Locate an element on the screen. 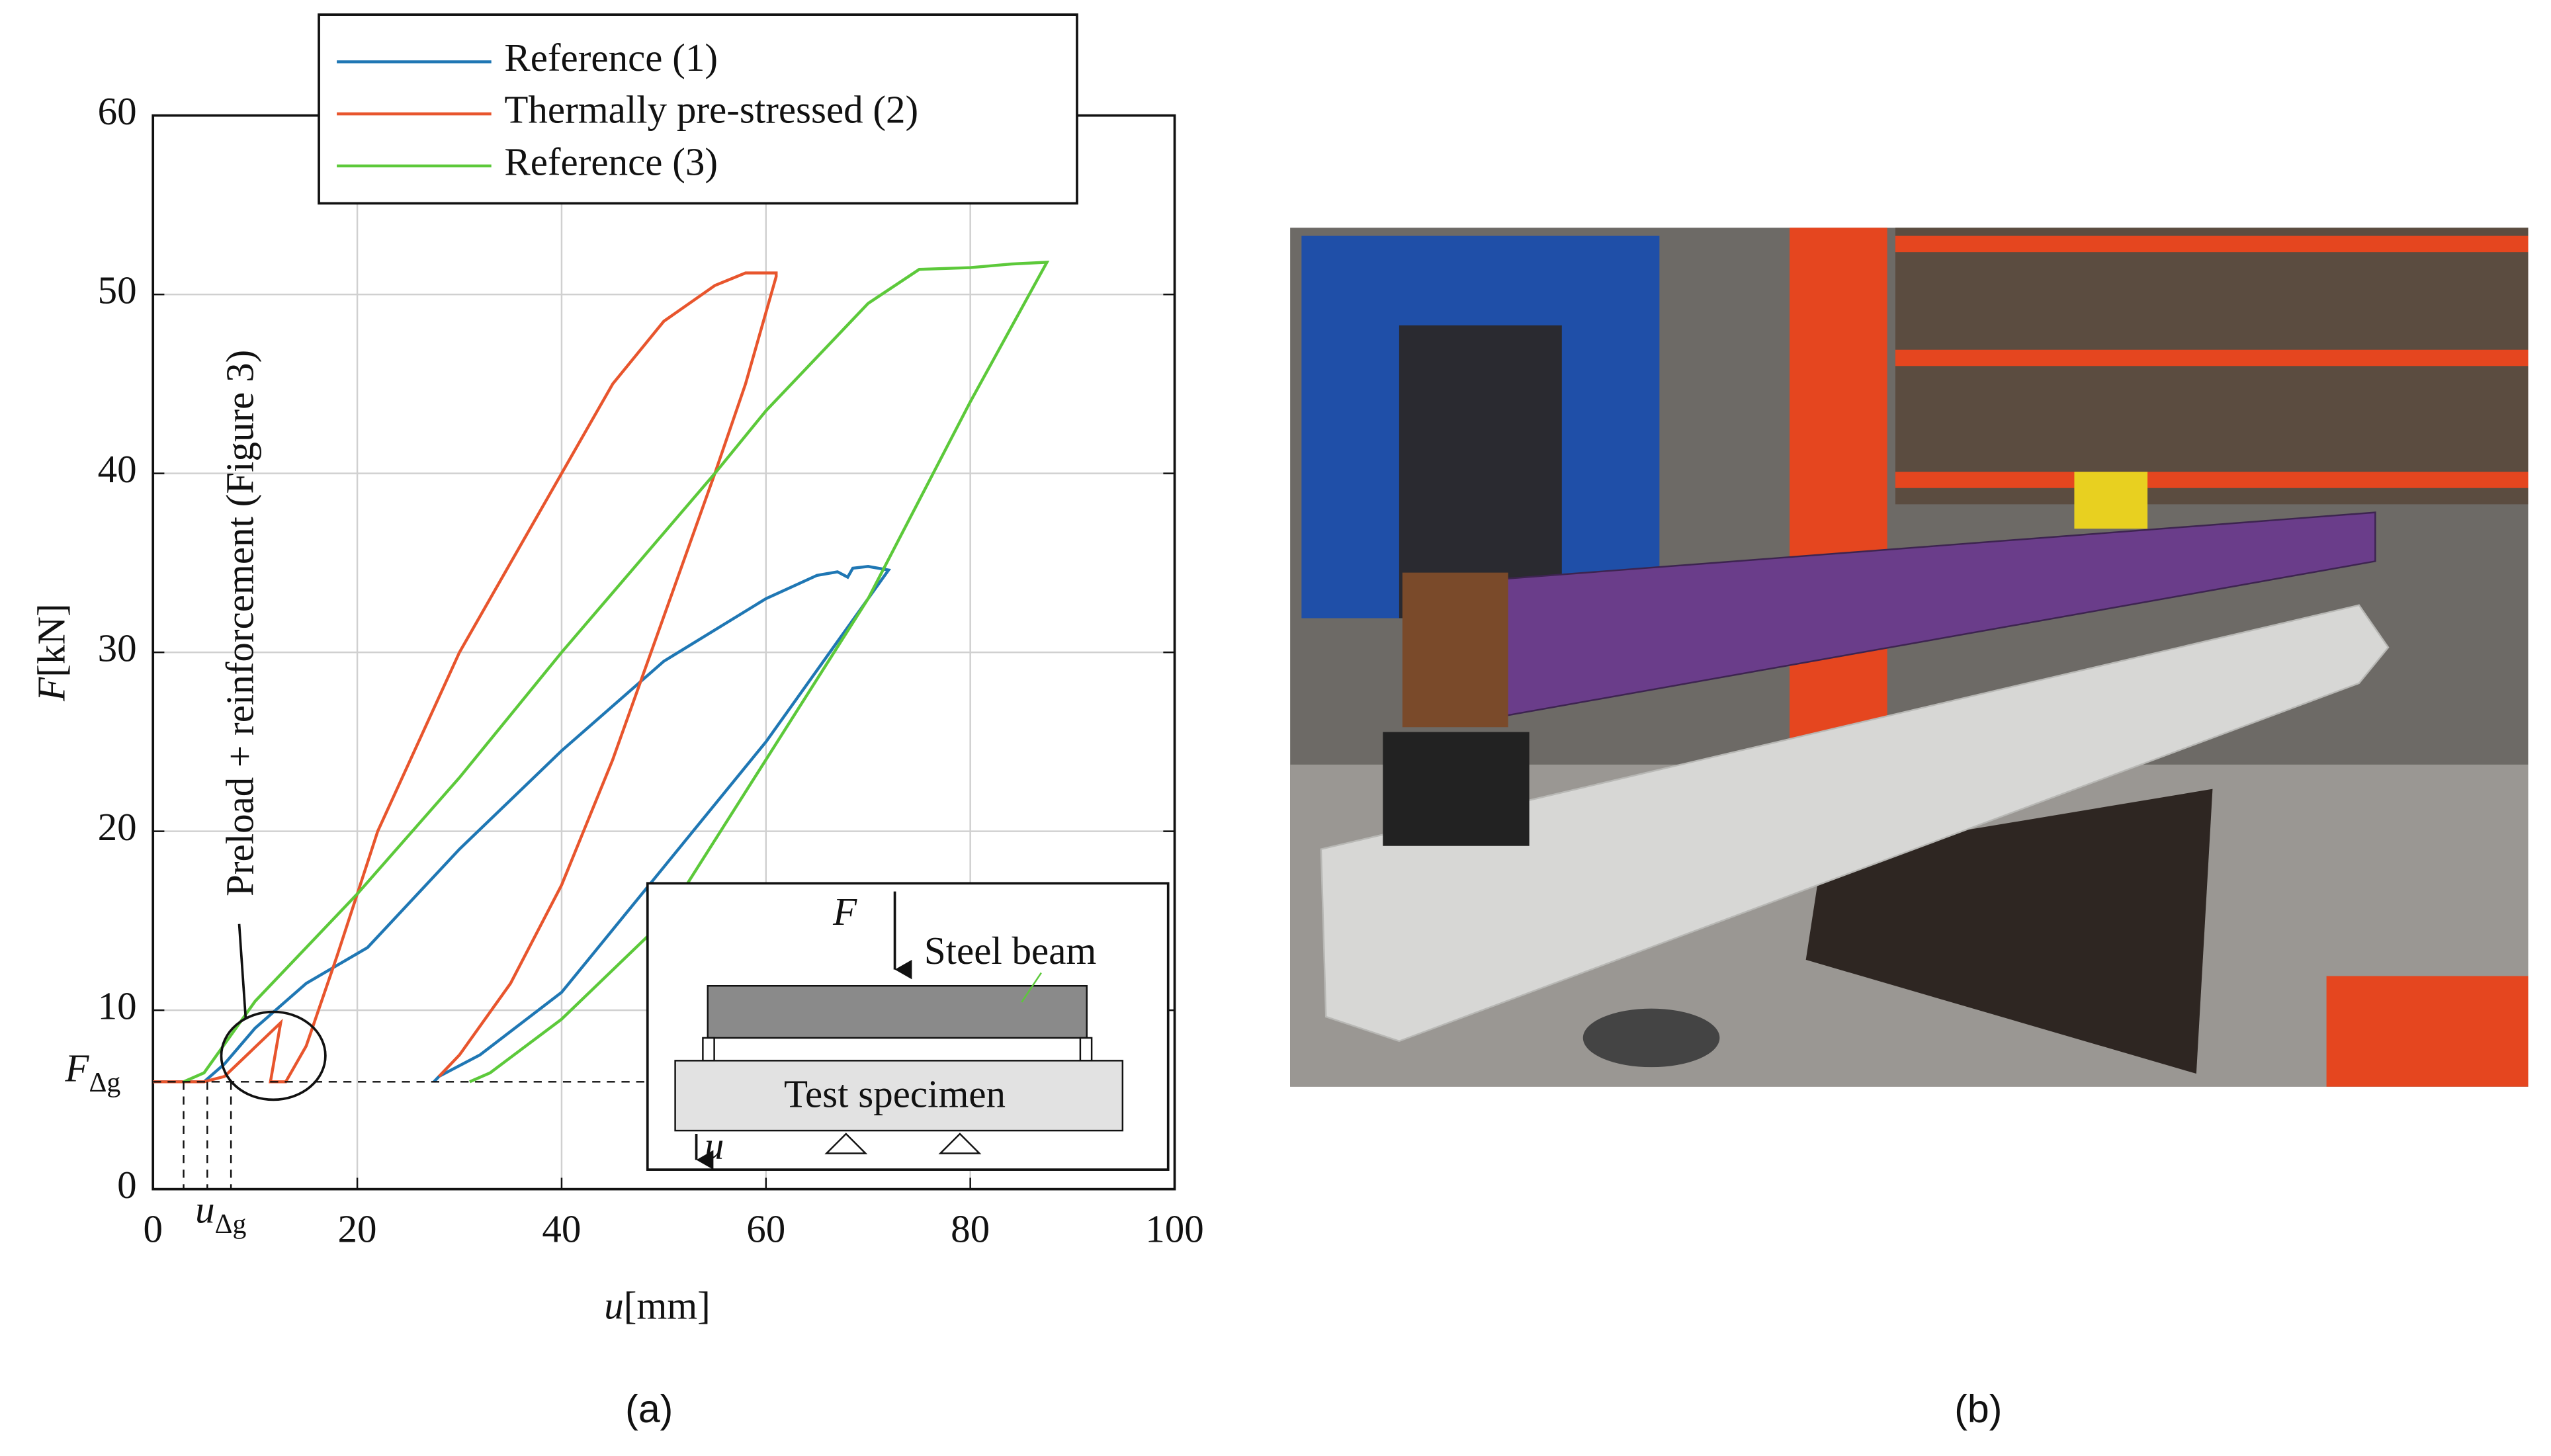 Image resolution: width=2551 pixels, height=1456 pixels. floor-drain is located at coordinates (1651, 1038).